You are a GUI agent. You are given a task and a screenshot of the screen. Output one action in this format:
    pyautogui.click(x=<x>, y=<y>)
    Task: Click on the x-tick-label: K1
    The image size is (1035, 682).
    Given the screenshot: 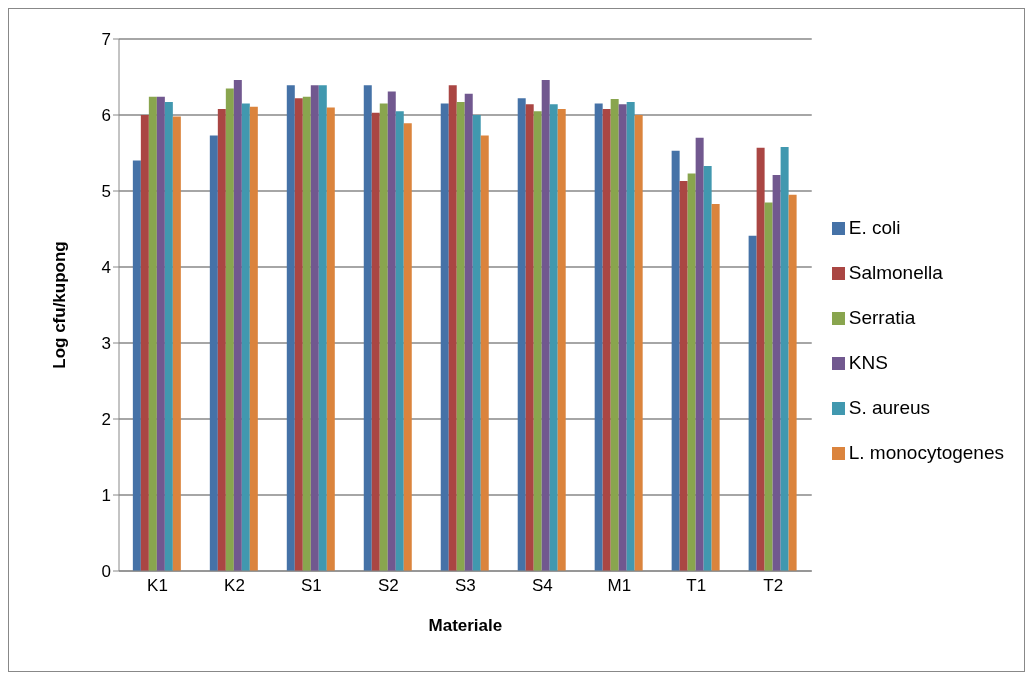 What is the action you would take?
    pyautogui.click(x=157, y=586)
    